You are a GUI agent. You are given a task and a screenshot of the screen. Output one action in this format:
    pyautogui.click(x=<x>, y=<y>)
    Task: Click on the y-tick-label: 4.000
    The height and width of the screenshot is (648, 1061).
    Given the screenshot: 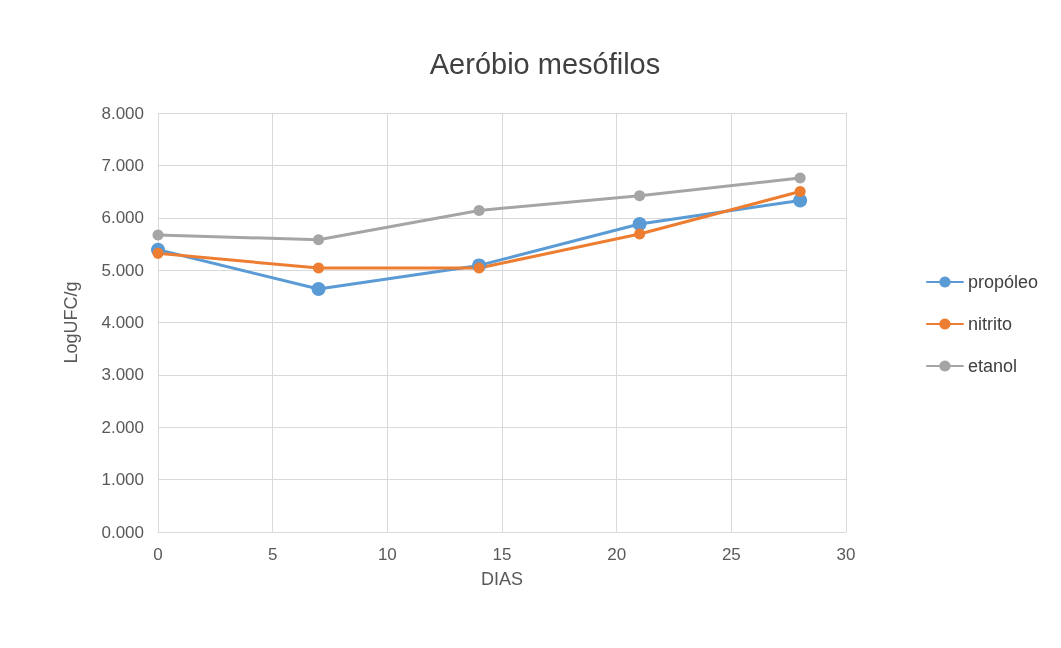 What is the action you would take?
    pyautogui.click(x=122, y=322)
    